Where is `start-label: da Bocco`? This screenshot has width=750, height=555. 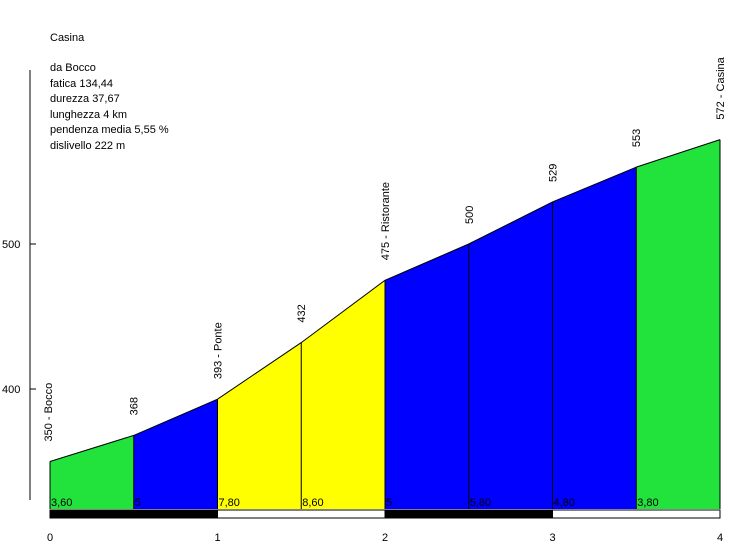 start-label: da Bocco is located at coordinates (73, 68).